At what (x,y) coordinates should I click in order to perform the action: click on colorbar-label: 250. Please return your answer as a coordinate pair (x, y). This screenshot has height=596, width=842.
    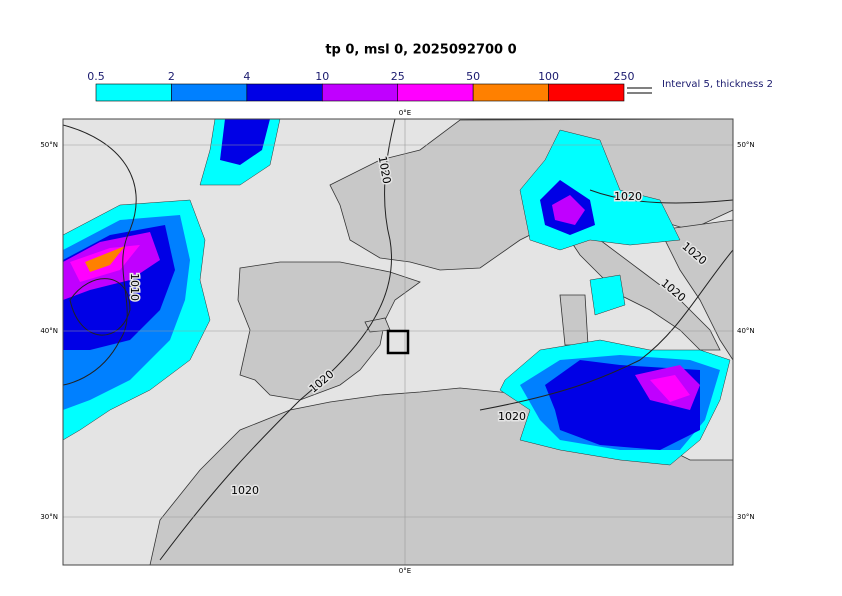
    Looking at the image, I should click on (624, 76).